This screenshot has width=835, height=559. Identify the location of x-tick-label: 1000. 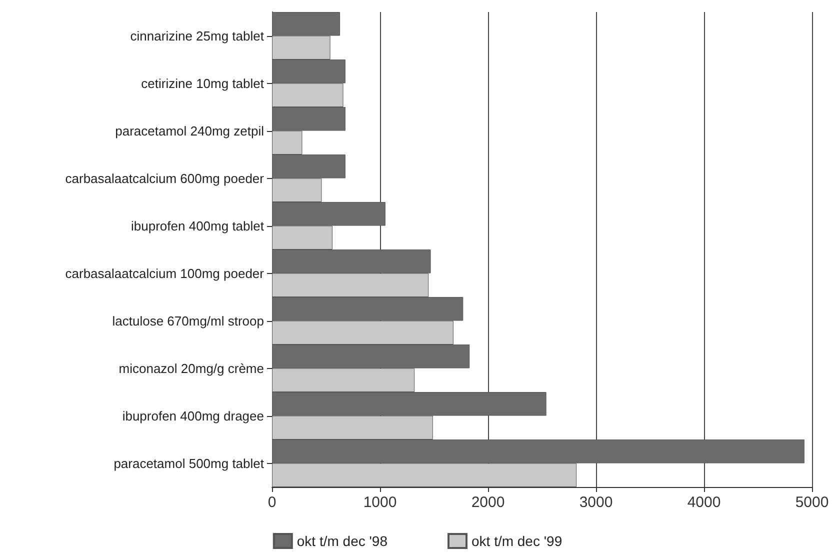
(380, 502).